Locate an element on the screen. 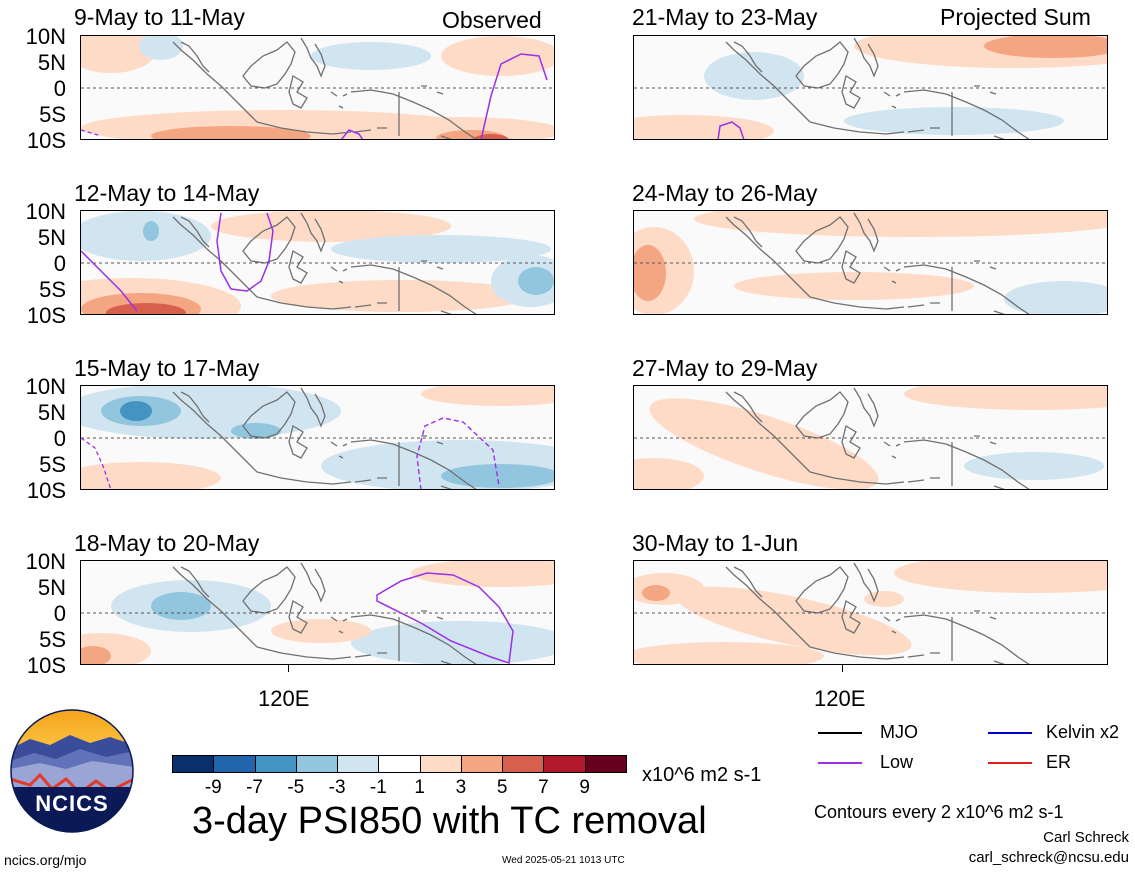 The image size is (1135, 873). panel-title-left-1: 9-May to 11-May is located at coordinates (159, 17).